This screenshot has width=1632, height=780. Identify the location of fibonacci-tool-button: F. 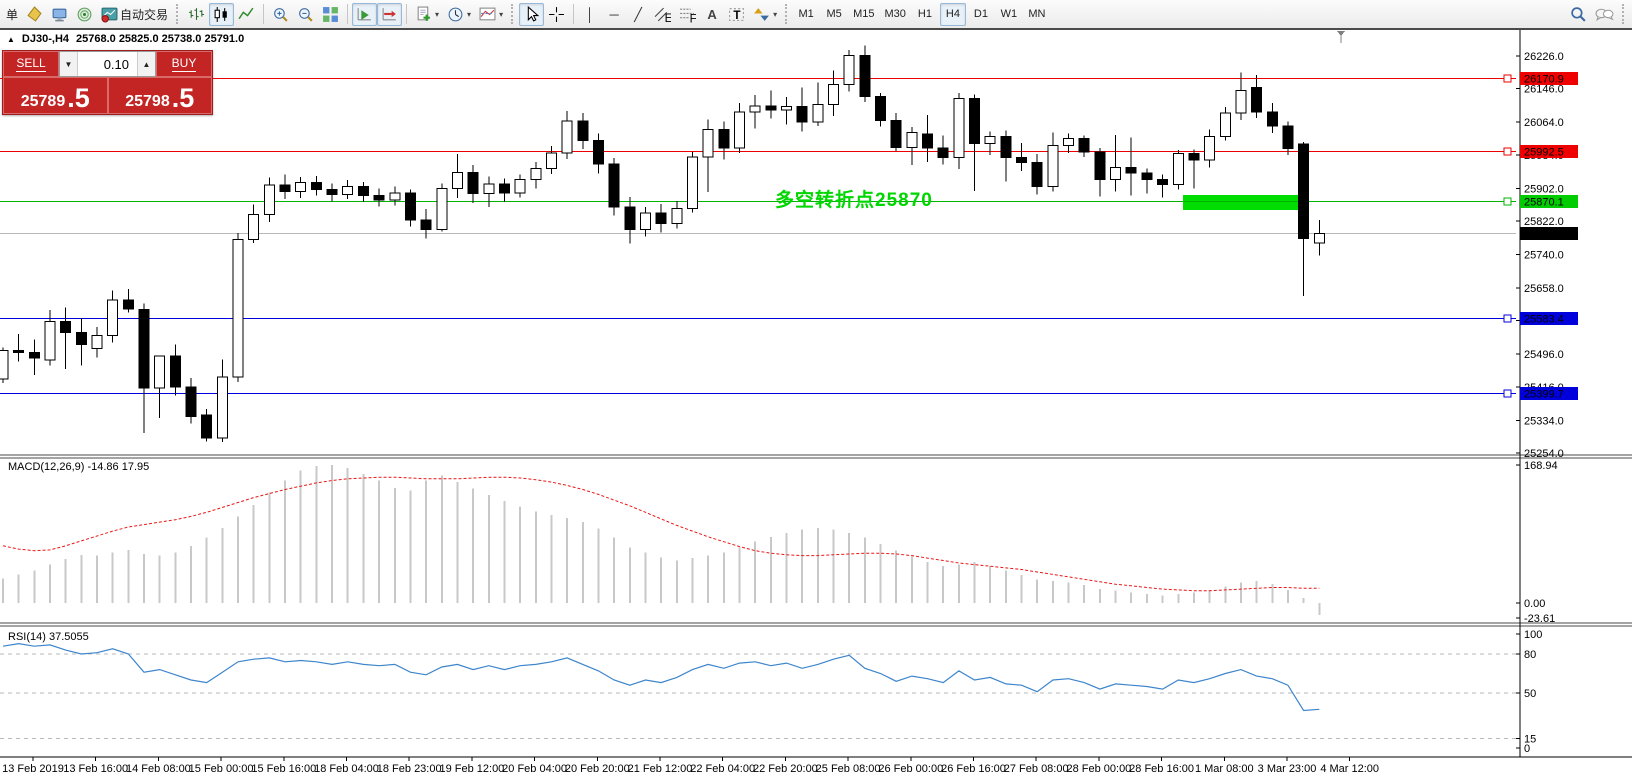
(687, 14).